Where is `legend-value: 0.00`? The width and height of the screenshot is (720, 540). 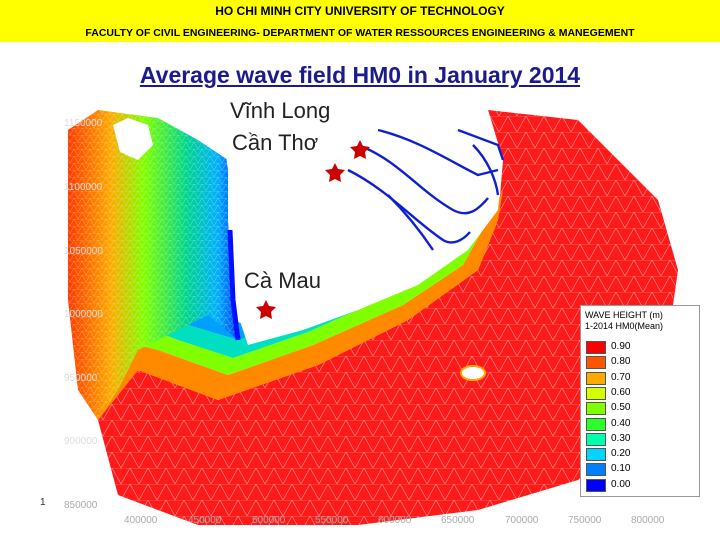 legend-value: 0.00 is located at coordinates (621, 484).